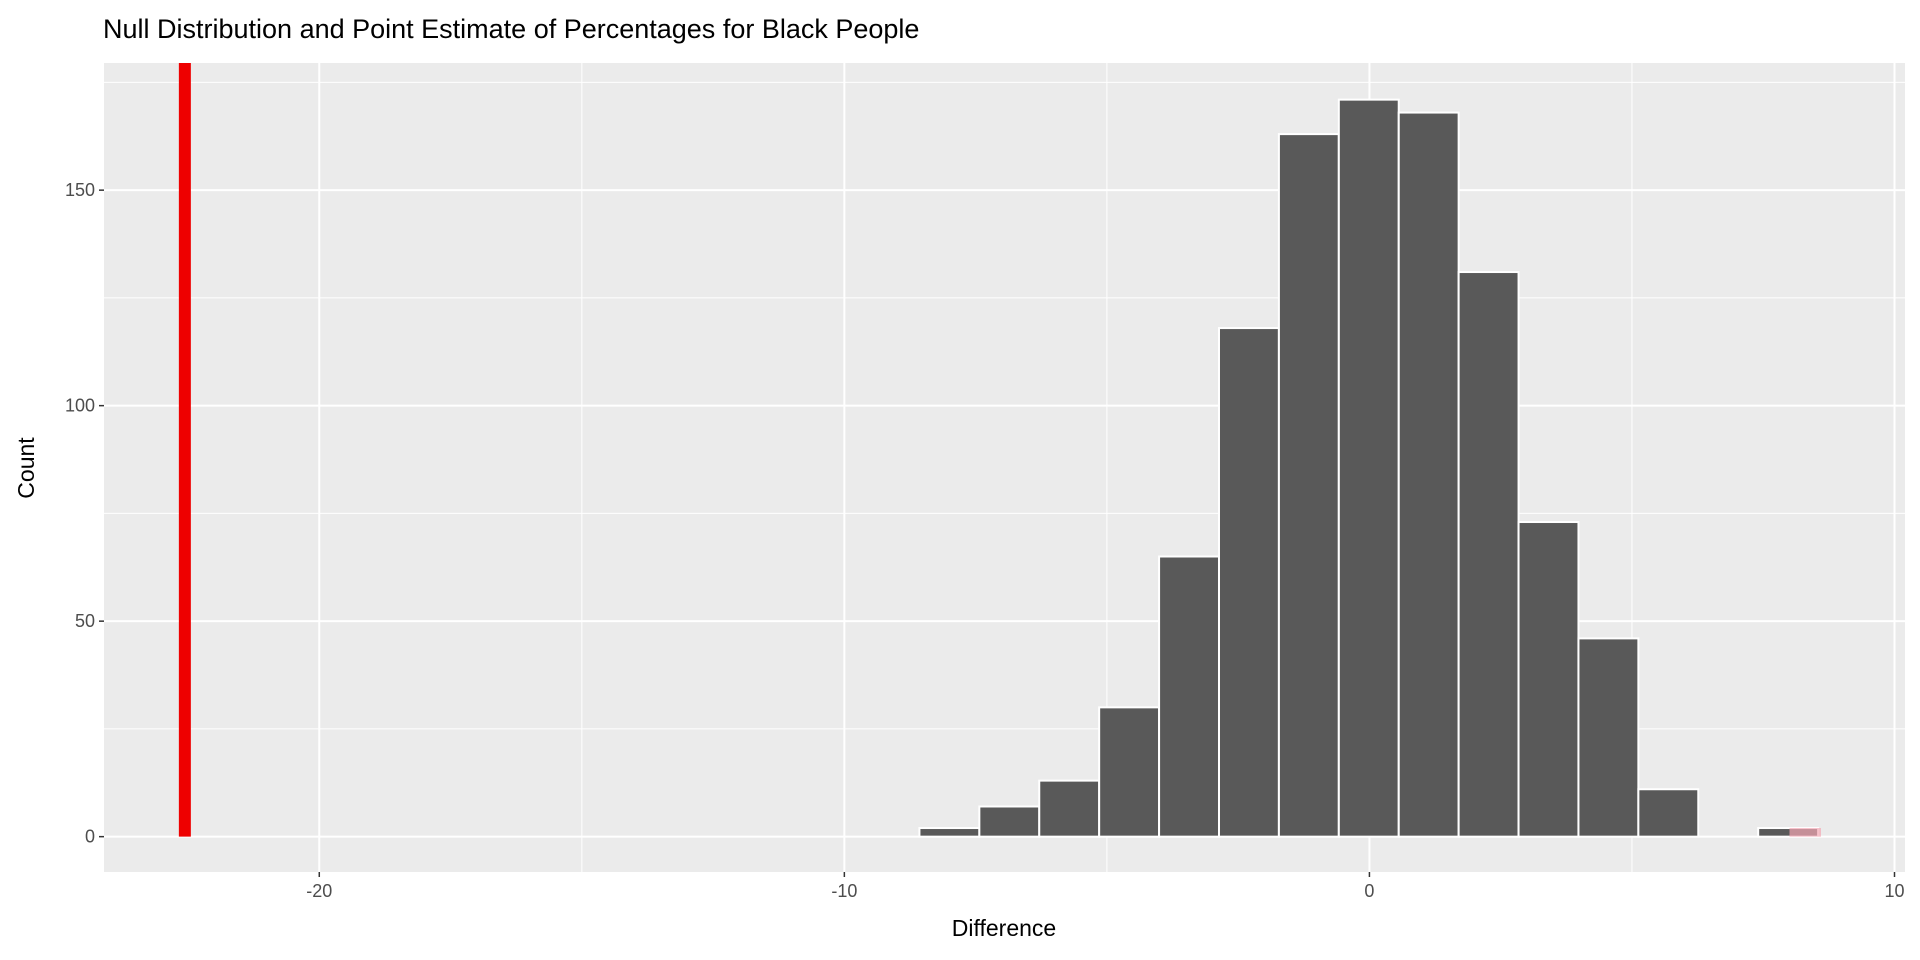  I want to click on x-axis-title: Difference, so click(1004, 928).